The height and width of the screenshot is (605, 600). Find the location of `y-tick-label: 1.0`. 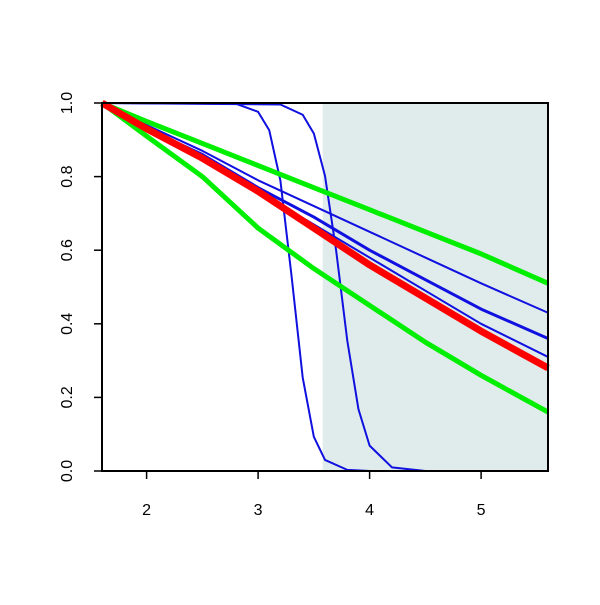

y-tick-label: 1.0 is located at coordinates (67, 103).